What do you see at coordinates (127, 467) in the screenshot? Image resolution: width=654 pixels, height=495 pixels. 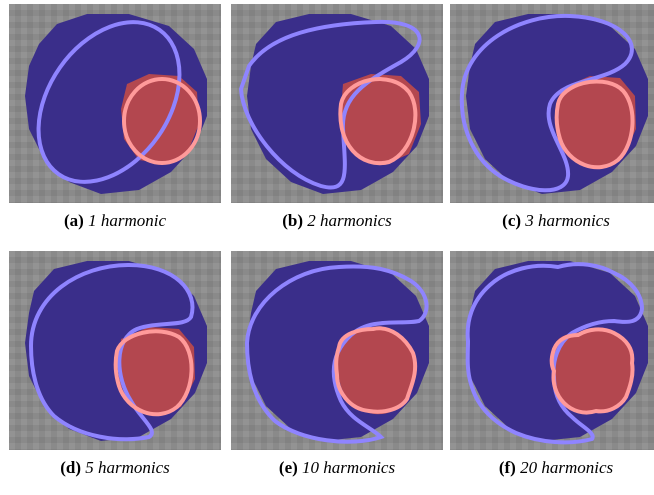 I see `caption-d-text: 5 harmonics` at bounding box center [127, 467].